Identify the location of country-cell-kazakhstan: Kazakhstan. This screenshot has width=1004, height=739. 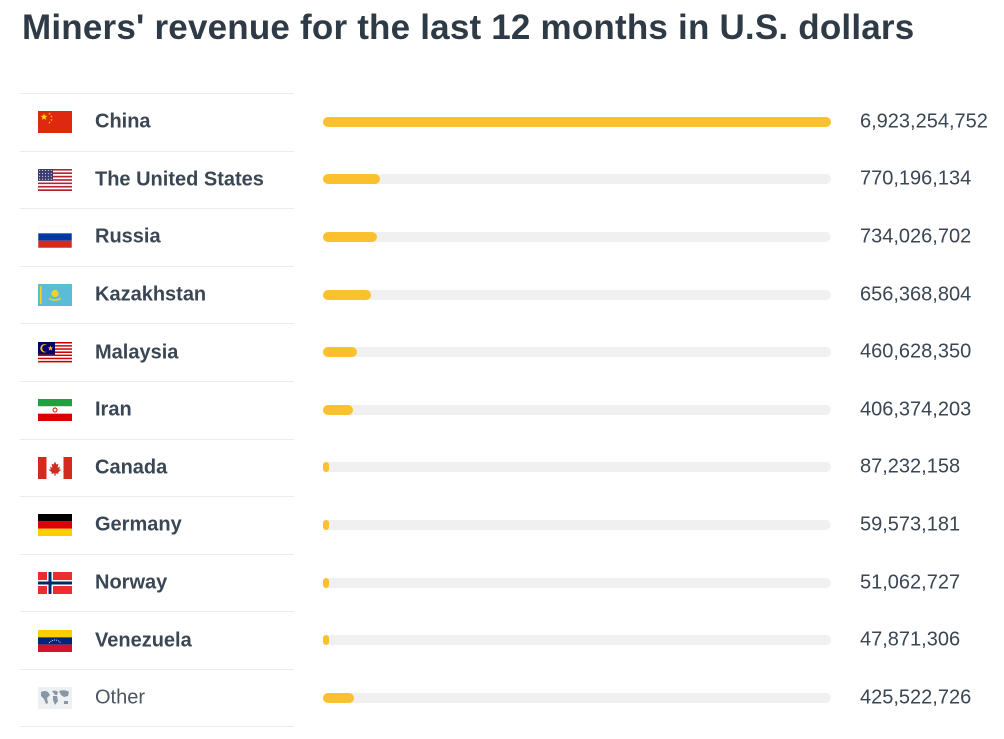
(157, 294).